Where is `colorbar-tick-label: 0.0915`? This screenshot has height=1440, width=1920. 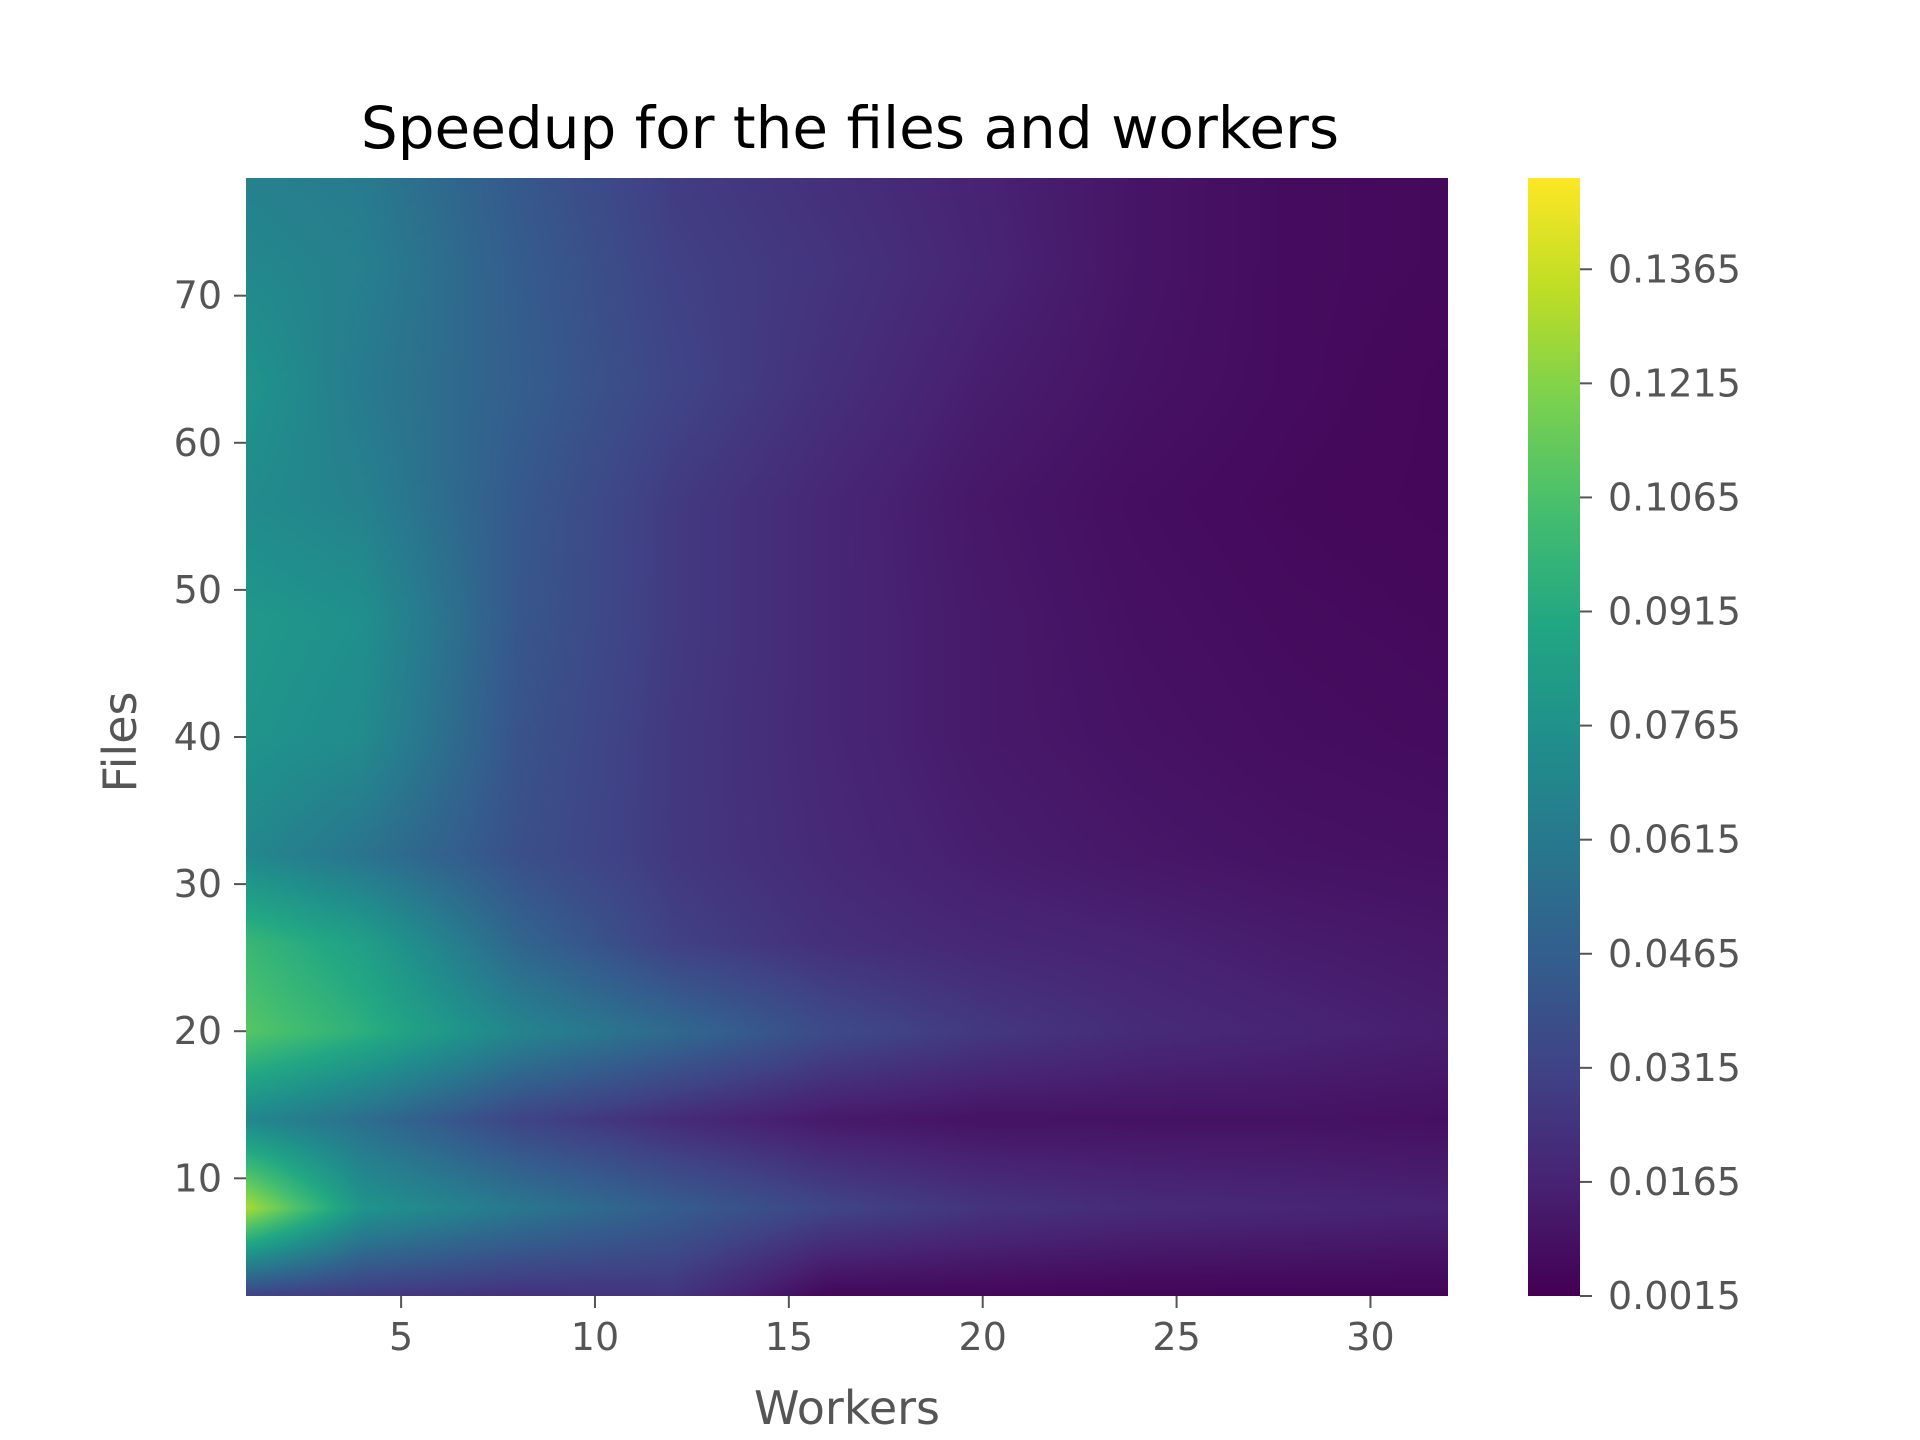 colorbar-tick-label: 0.0915 is located at coordinates (1674, 612).